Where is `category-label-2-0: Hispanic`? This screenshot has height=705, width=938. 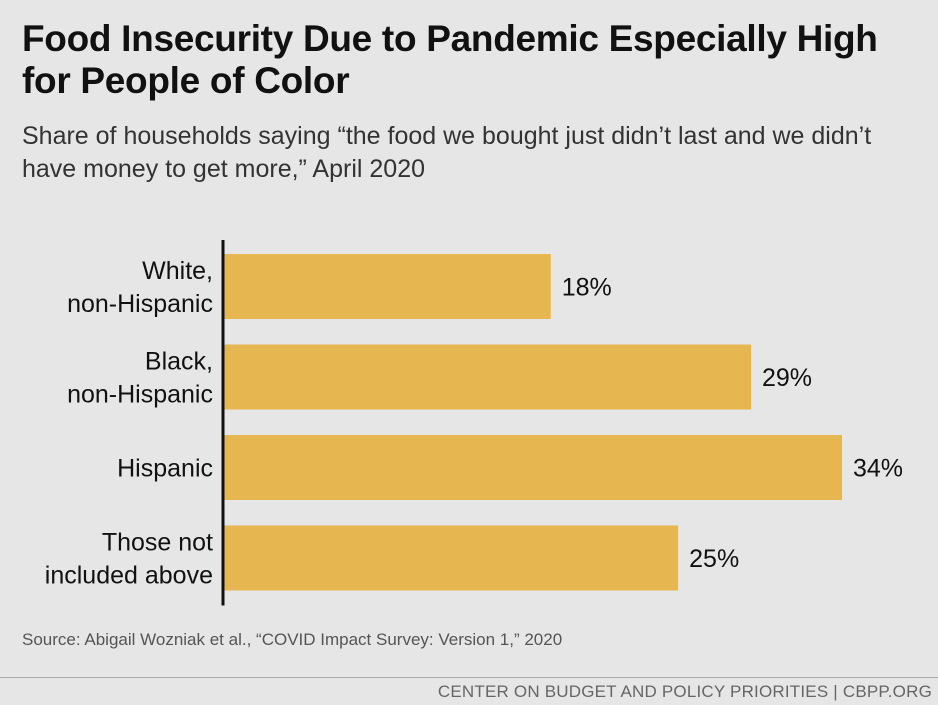 category-label-2-0: Hispanic is located at coordinates (165, 469).